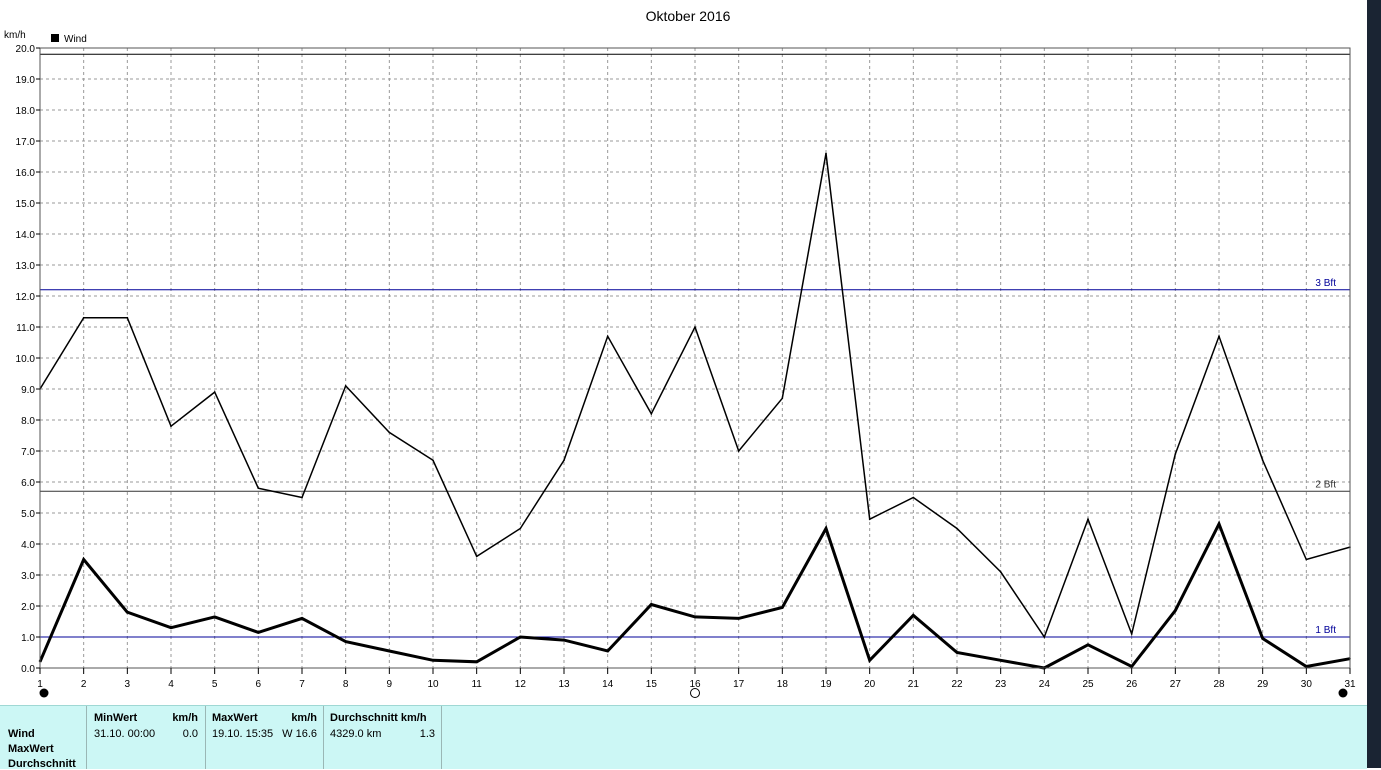 The width and height of the screenshot is (1381, 770). What do you see at coordinates (55, 38) in the screenshot?
I see `legend-swatch` at bounding box center [55, 38].